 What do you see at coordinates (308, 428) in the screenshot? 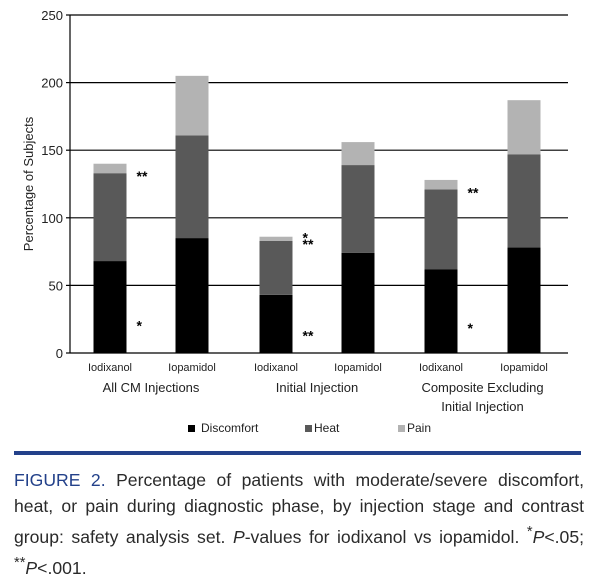
I see `legend-swatch-heat` at bounding box center [308, 428].